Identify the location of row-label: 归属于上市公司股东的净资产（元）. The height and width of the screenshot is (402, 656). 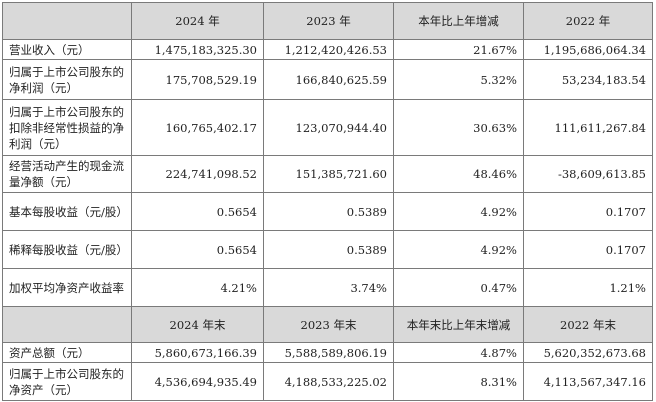
(67, 381).